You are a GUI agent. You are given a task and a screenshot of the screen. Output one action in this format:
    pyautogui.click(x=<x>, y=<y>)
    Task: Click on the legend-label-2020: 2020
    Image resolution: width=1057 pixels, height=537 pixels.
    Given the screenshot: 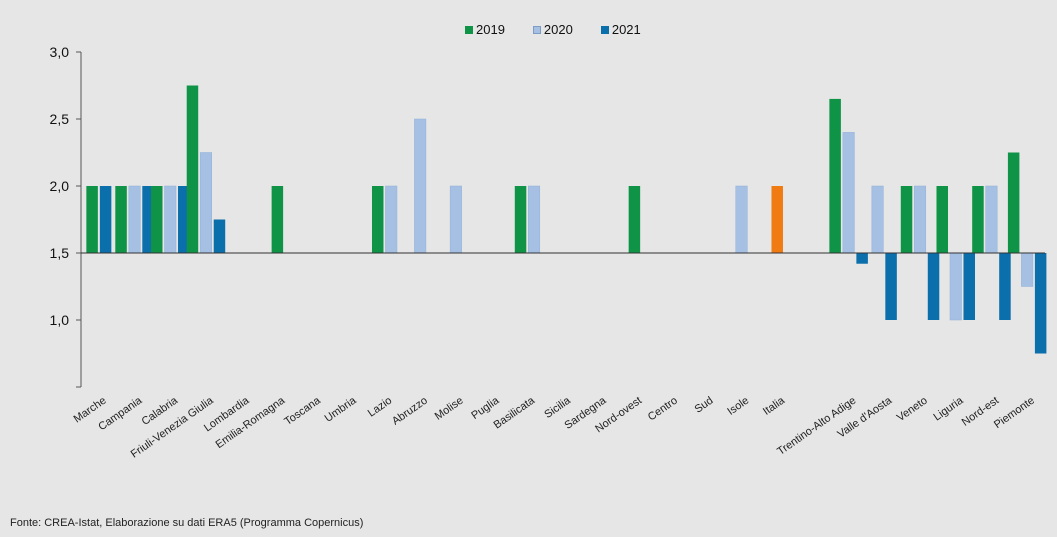 What is the action you would take?
    pyautogui.click(x=558, y=29)
    